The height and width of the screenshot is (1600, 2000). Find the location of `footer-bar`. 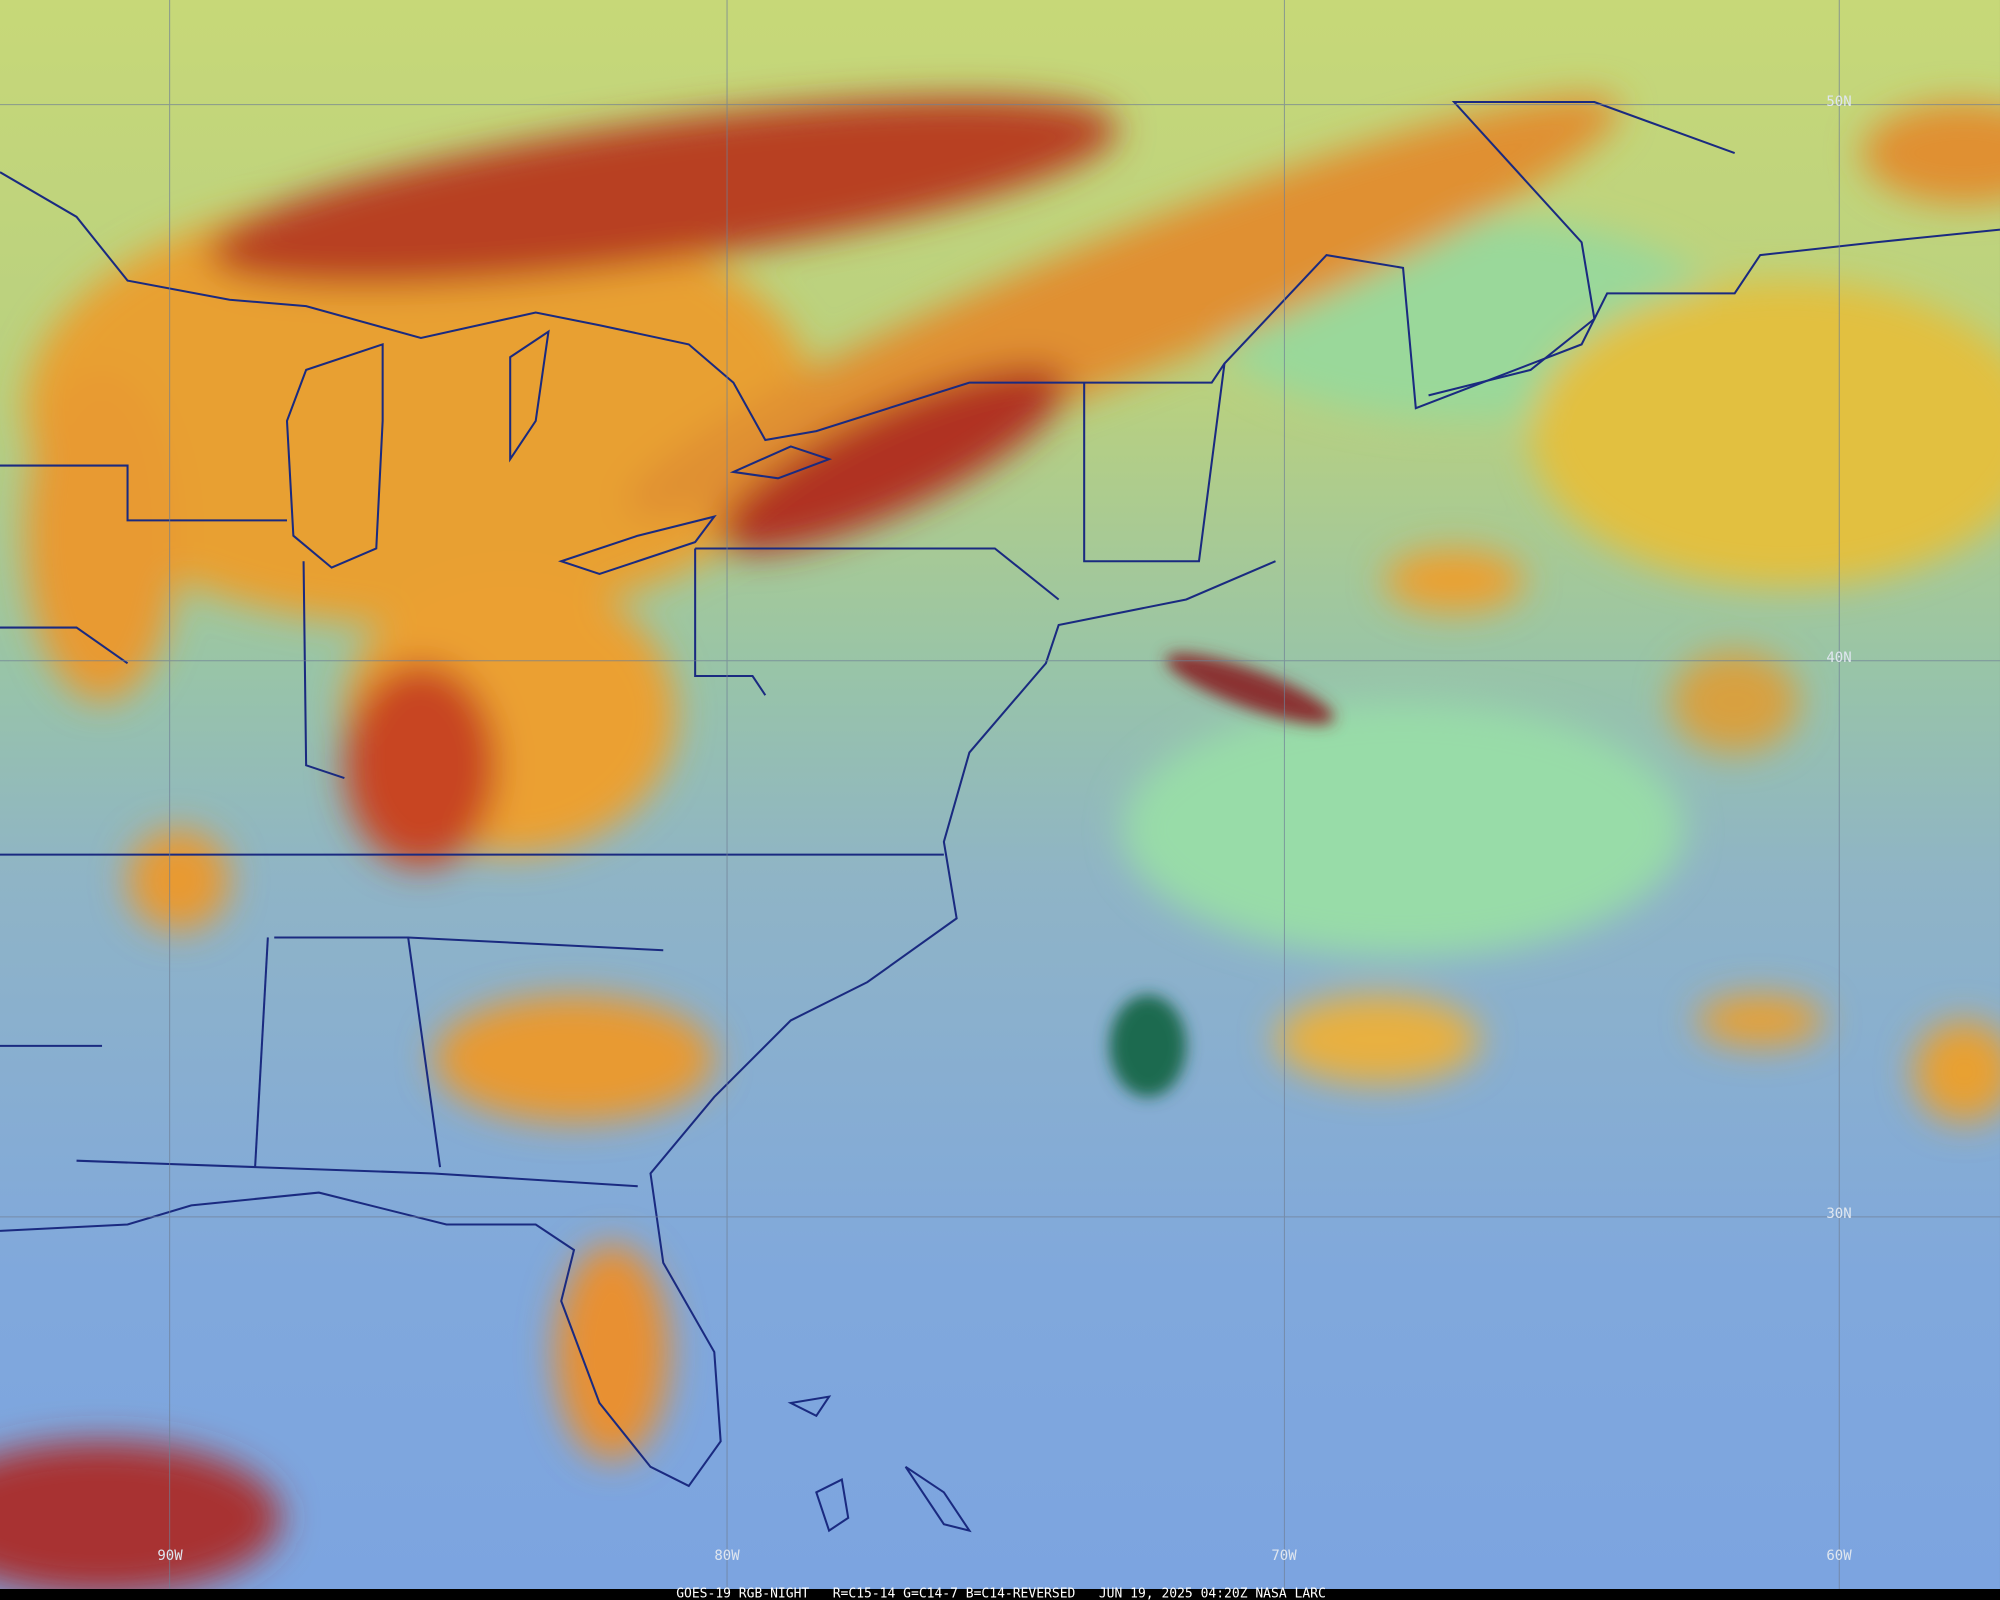

footer-bar is located at coordinates (1000, 1594).